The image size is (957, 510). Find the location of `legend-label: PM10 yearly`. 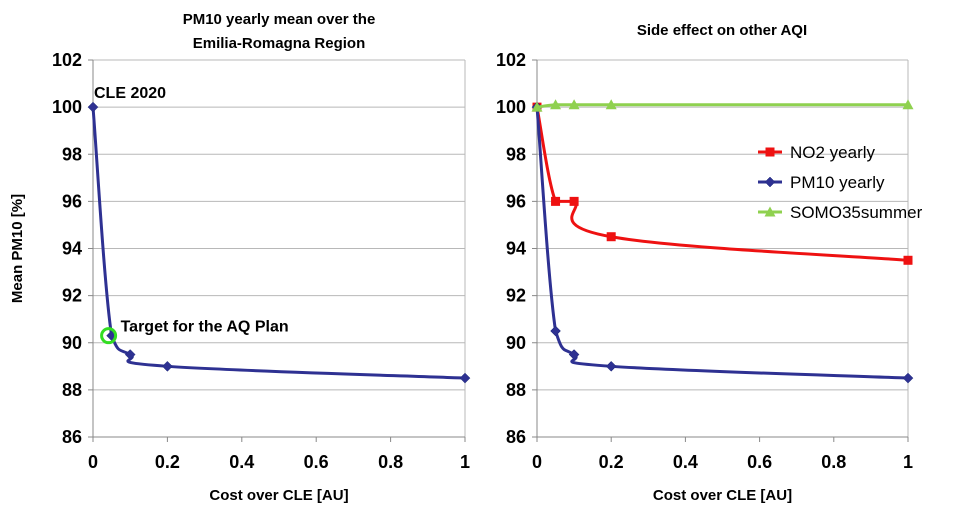

legend-label: PM10 yearly is located at coordinates (837, 182).